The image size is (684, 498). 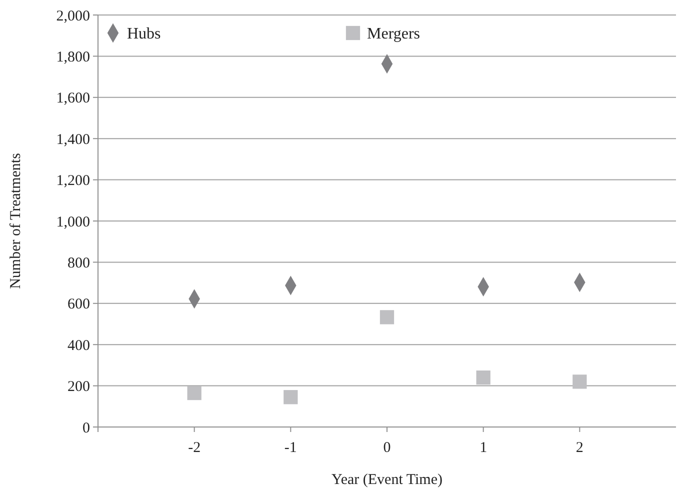 I want to click on y-tick-label: 1,000, so click(x=73, y=222).